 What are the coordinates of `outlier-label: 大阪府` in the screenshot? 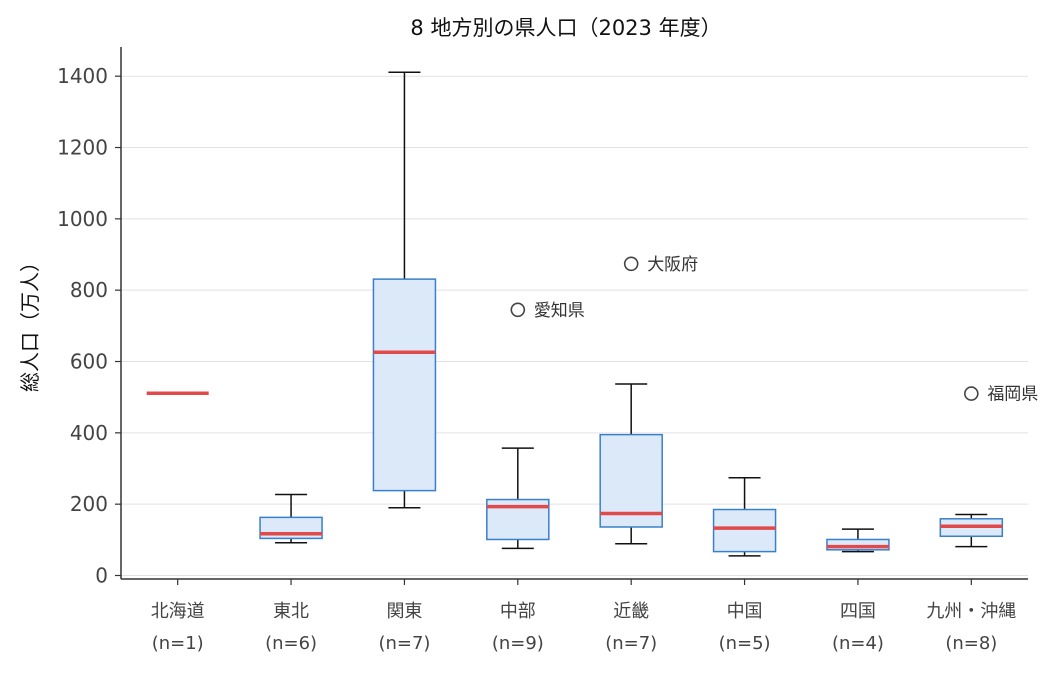 It's located at (672, 265).